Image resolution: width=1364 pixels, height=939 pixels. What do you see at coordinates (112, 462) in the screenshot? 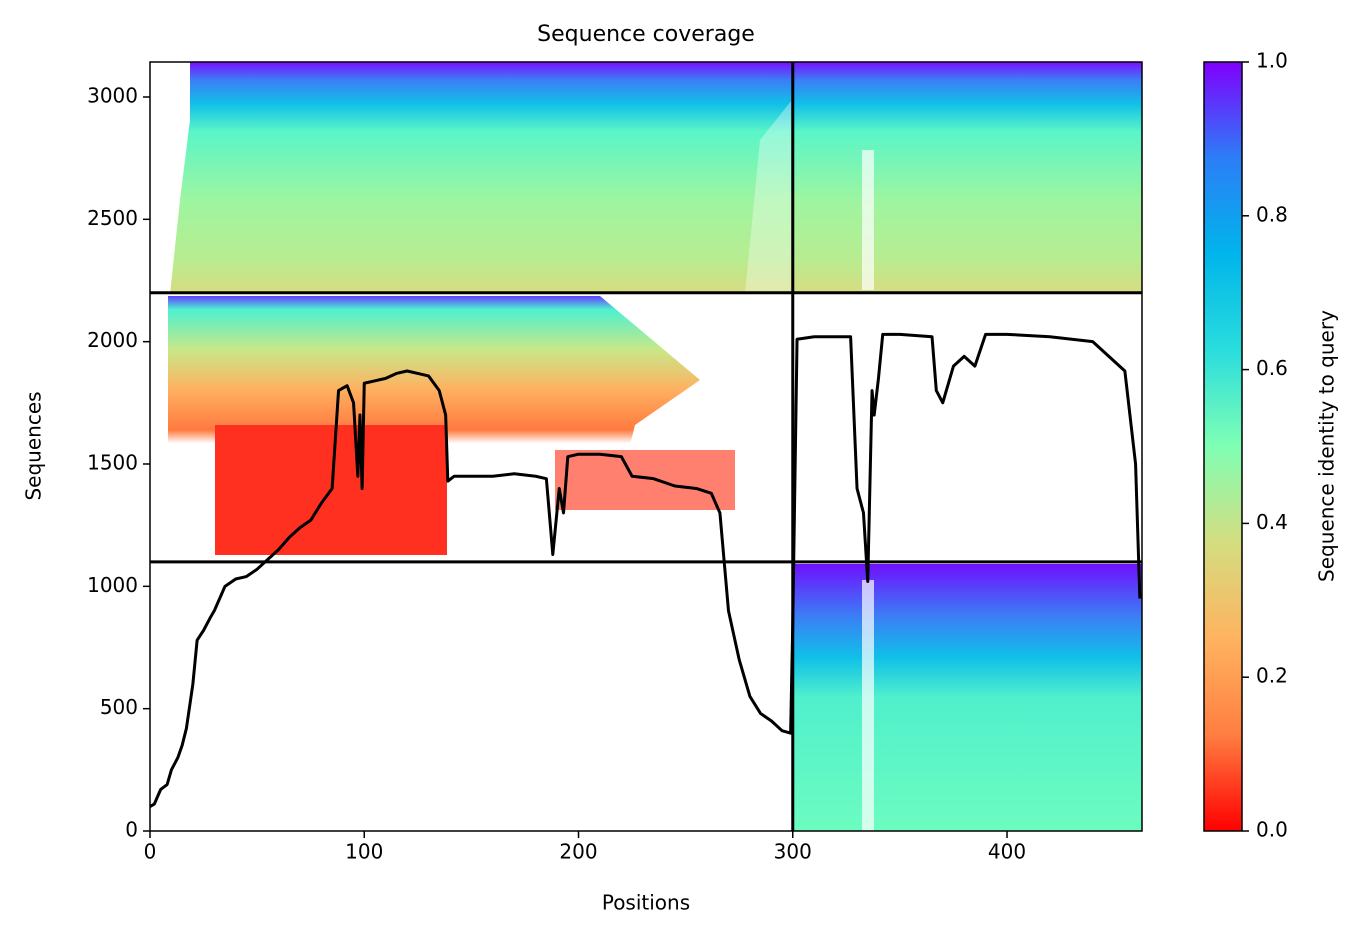
I see `y-tick-label: 1500` at bounding box center [112, 462].